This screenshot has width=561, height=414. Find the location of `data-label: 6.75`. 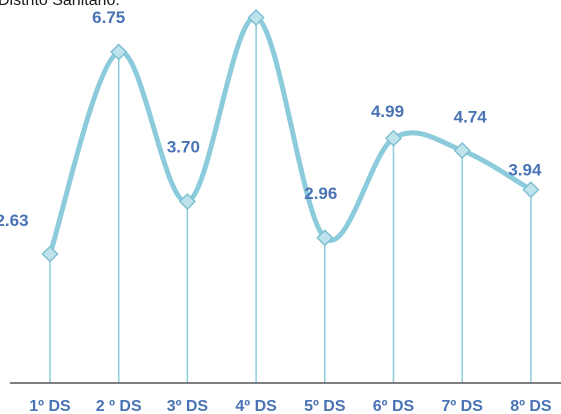

data-label: 6.75 is located at coordinates (108, 17).